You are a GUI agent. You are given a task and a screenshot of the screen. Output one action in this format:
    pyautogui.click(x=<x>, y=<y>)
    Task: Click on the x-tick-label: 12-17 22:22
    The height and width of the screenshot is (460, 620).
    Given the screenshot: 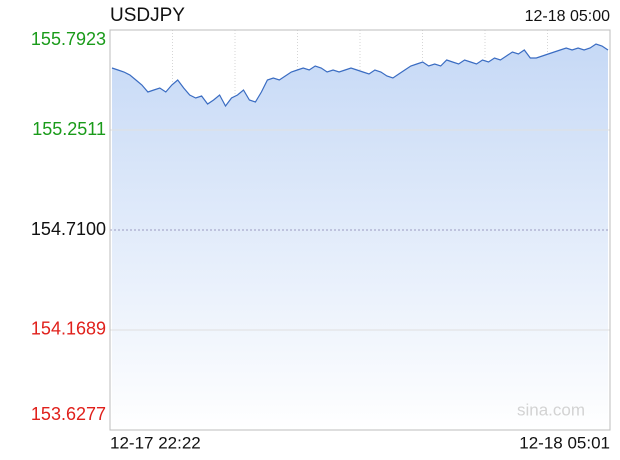 What is the action you would take?
    pyautogui.click(x=155, y=442)
    